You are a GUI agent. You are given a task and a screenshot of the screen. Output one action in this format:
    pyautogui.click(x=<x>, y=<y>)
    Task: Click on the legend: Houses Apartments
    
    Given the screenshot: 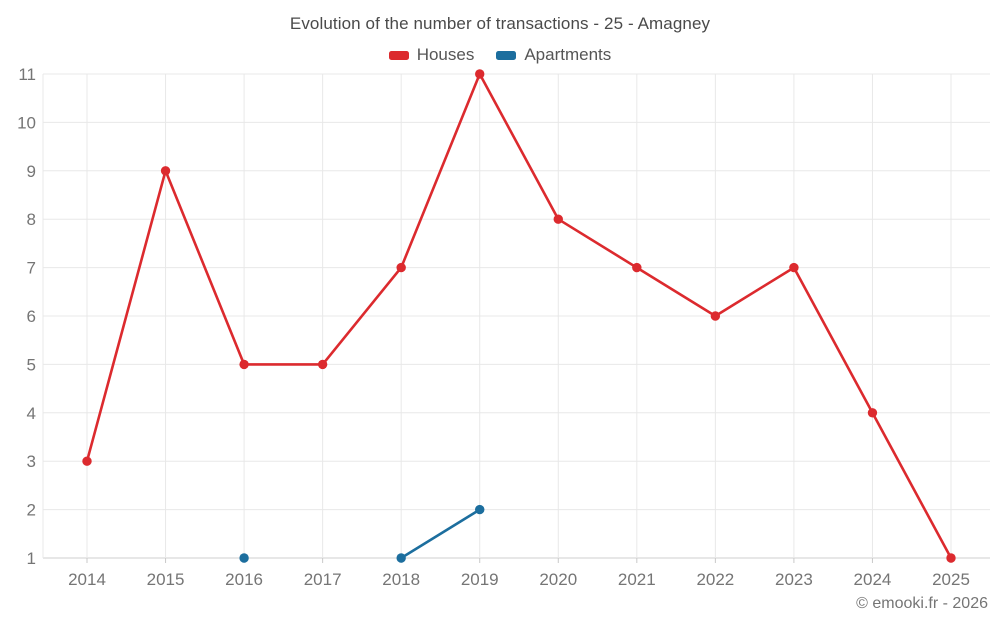 What is the action you would take?
    pyautogui.click(x=500, y=55)
    